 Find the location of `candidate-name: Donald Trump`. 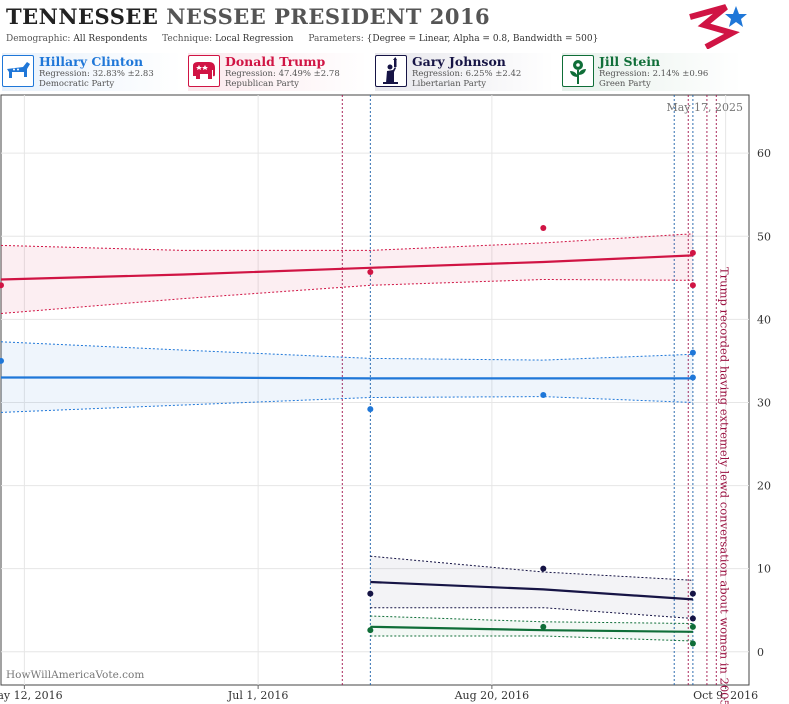

candidate-name: Donald Trump is located at coordinates (275, 61).